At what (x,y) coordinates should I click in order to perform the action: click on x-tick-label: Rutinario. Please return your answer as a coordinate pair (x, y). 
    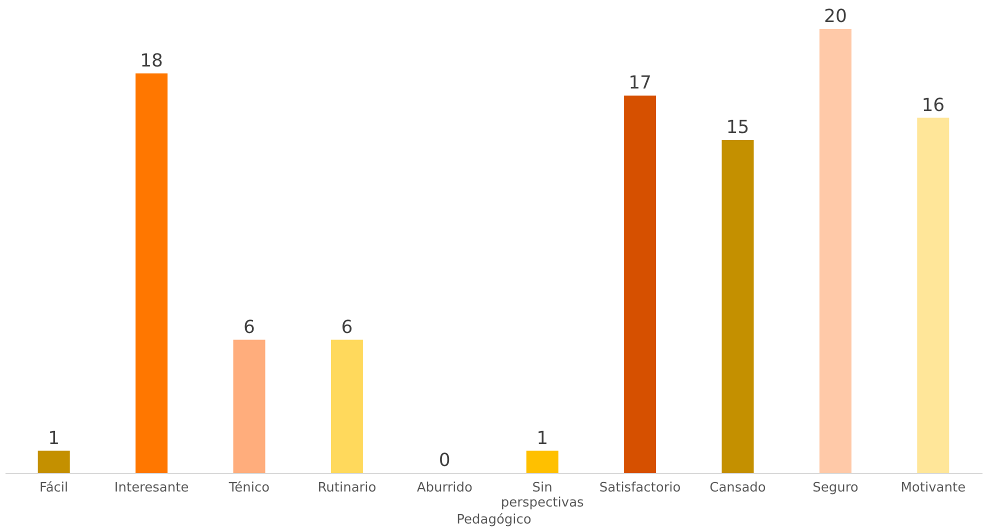
    Looking at the image, I should click on (347, 488).